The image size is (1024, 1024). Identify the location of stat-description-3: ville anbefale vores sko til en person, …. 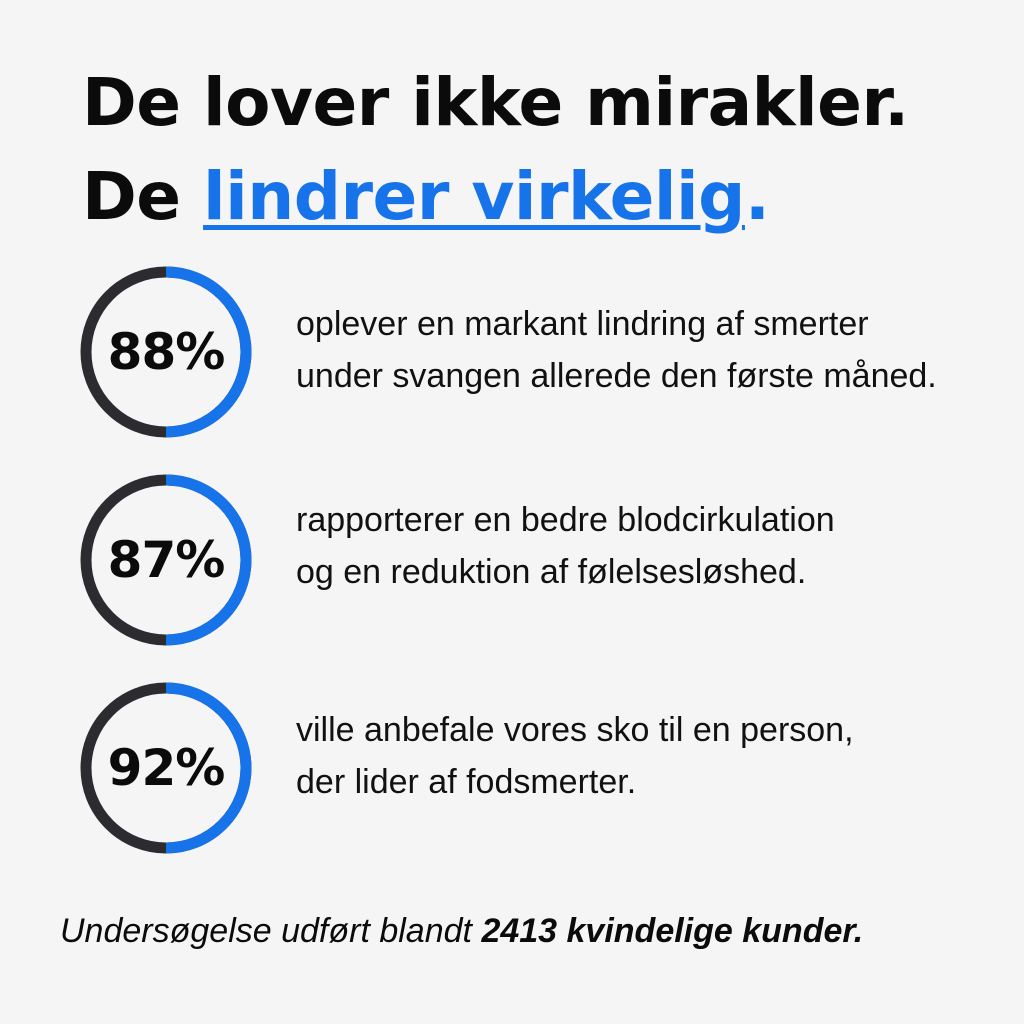
(575, 756).